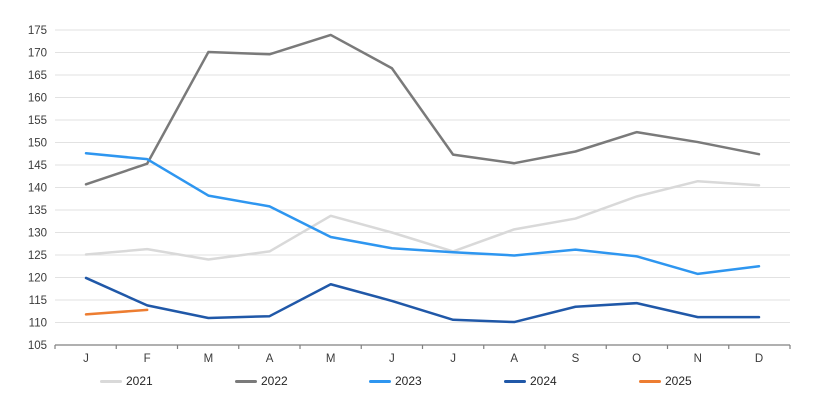 The image size is (820, 401). I want to click on legend-label-2023: 2023, so click(408, 381).